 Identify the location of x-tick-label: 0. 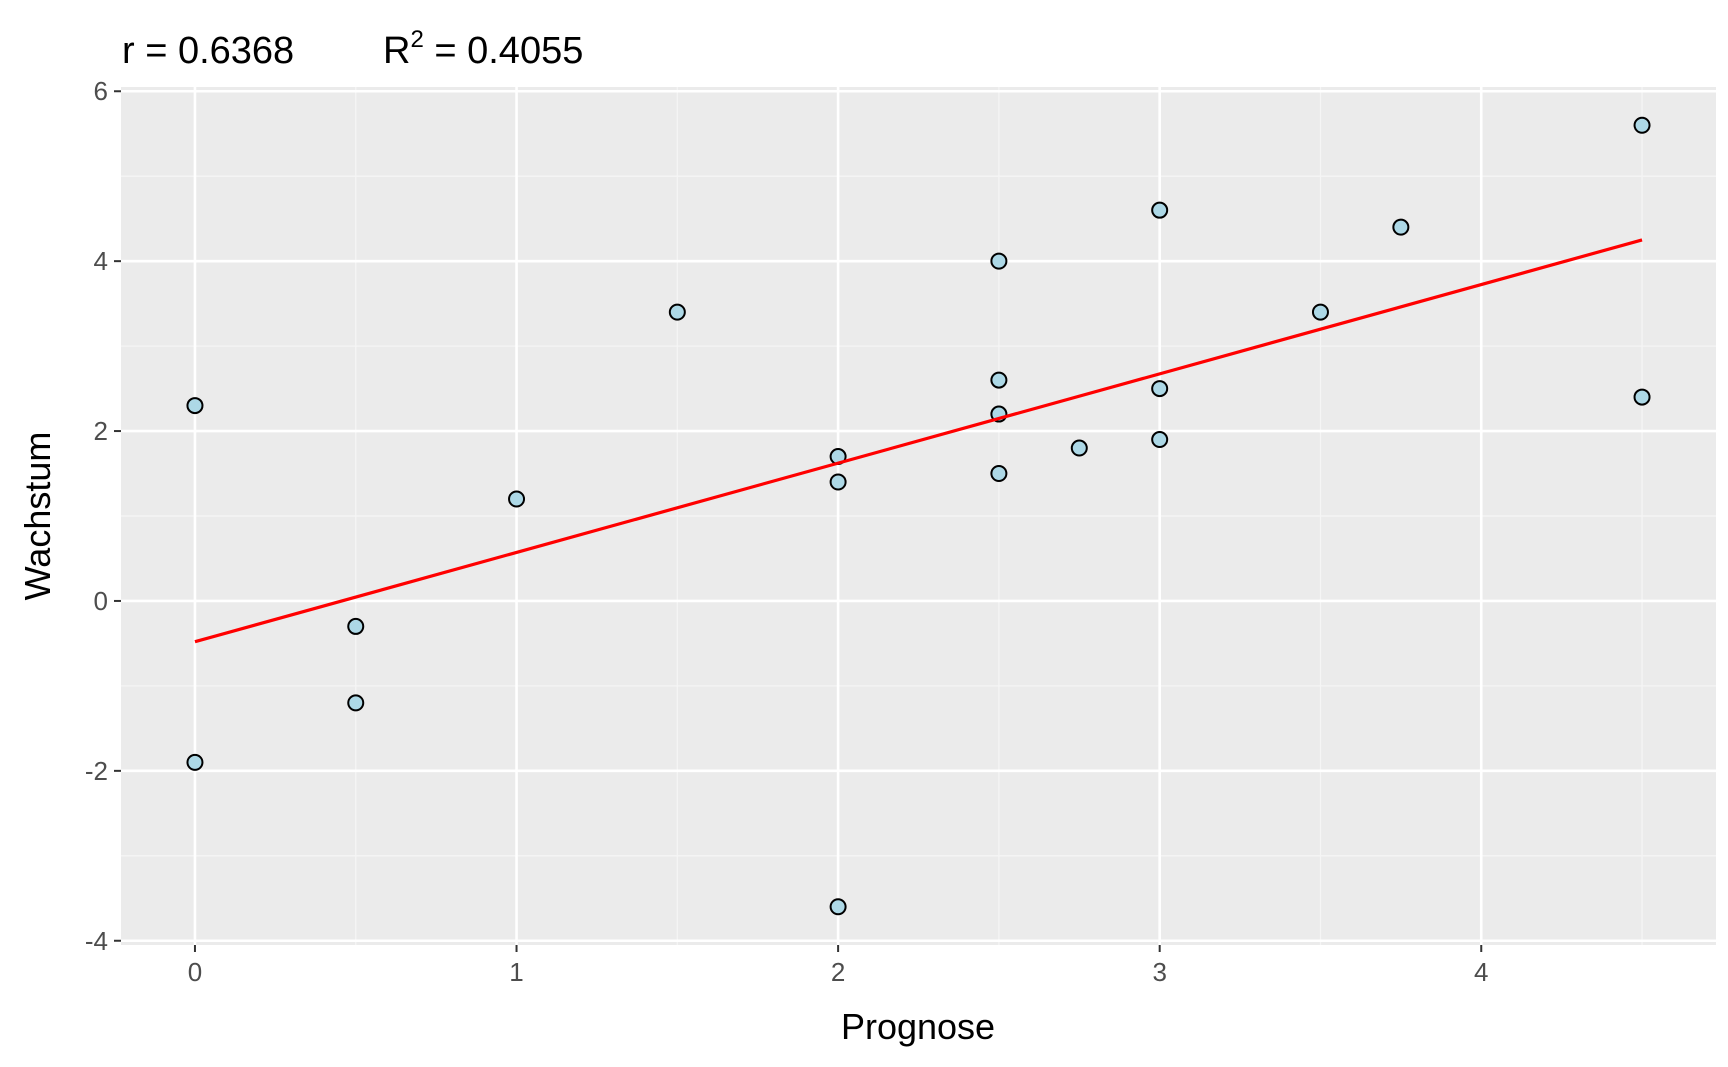
(195, 972).